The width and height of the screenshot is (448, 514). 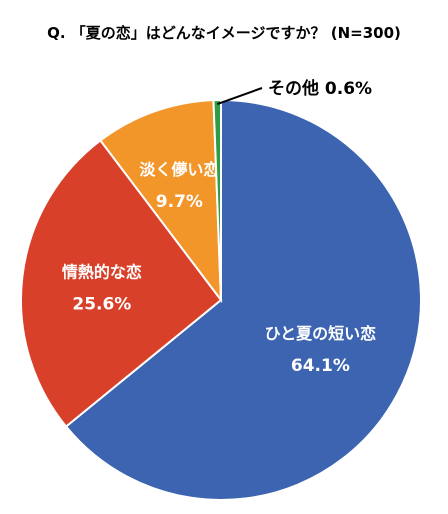 What do you see at coordinates (320, 366) in the screenshot?
I see `slice-value-label: 64.1%` at bounding box center [320, 366].